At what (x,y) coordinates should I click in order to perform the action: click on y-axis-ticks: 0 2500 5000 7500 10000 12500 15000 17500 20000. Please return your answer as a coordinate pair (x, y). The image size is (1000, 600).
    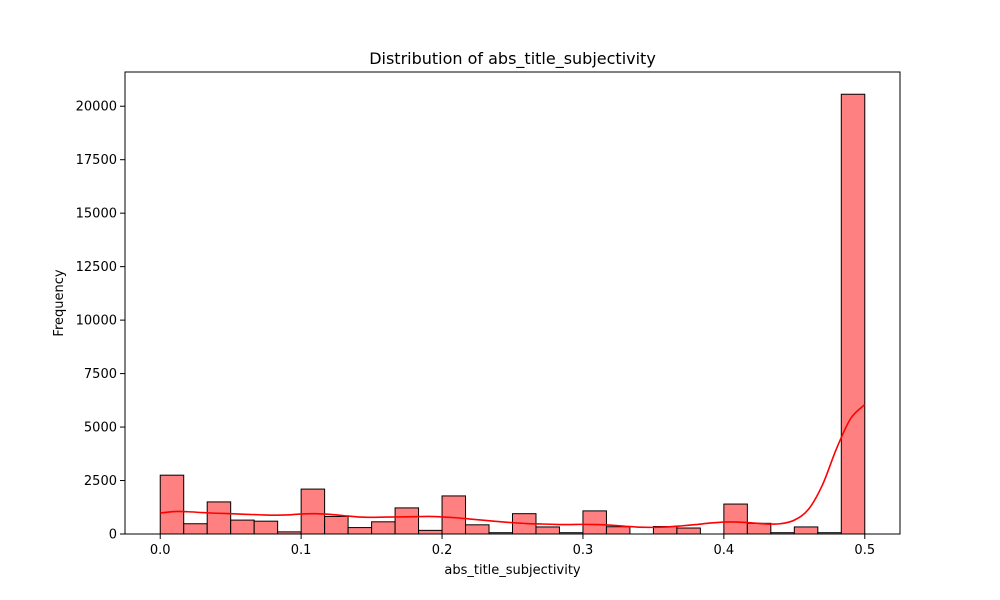
    Looking at the image, I should click on (100, 321).